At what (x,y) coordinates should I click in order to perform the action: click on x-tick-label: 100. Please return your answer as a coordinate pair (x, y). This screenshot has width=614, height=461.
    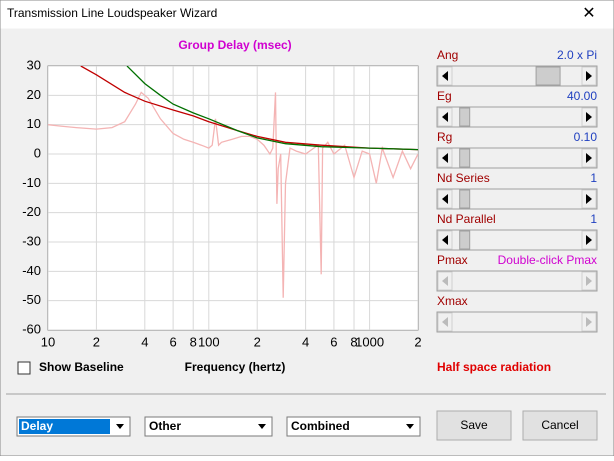
    Looking at the image, I should click on (209, 341).